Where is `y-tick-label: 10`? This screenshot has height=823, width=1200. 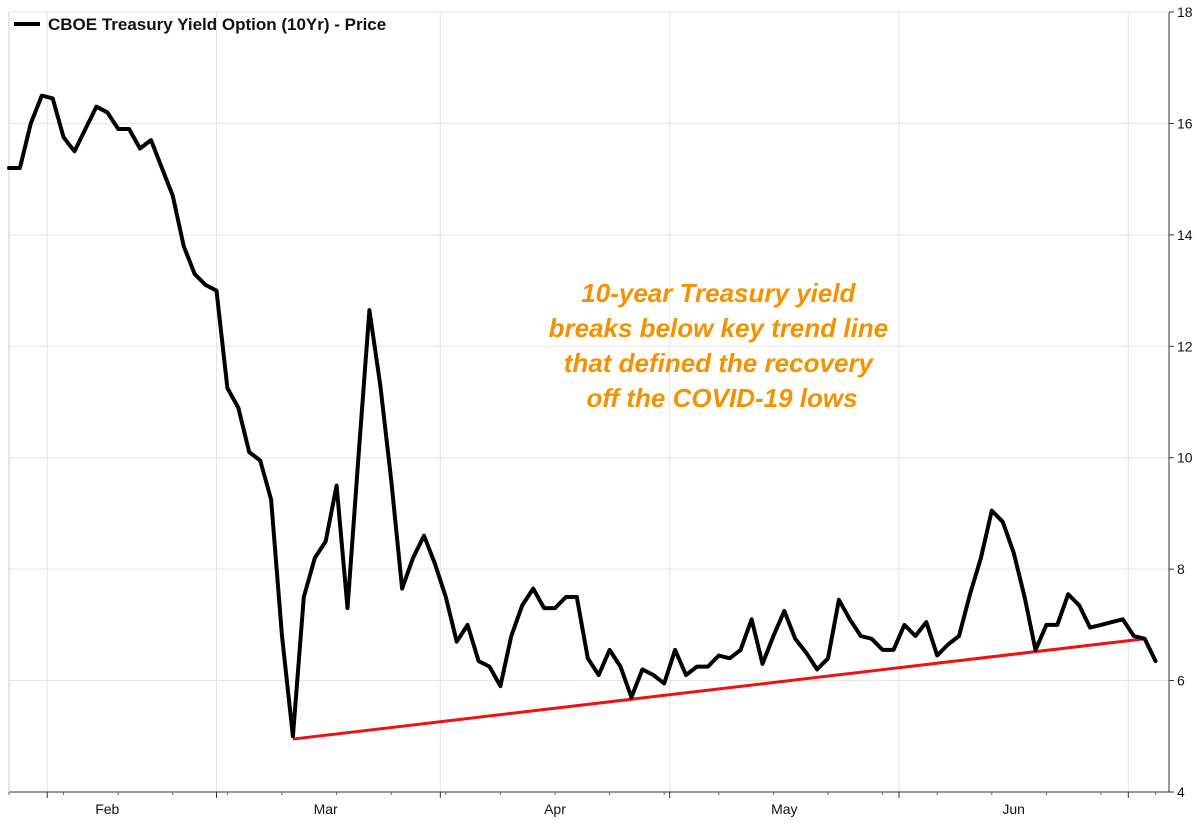 y-tick-label: 10 is located at coordinates (1185, 458).